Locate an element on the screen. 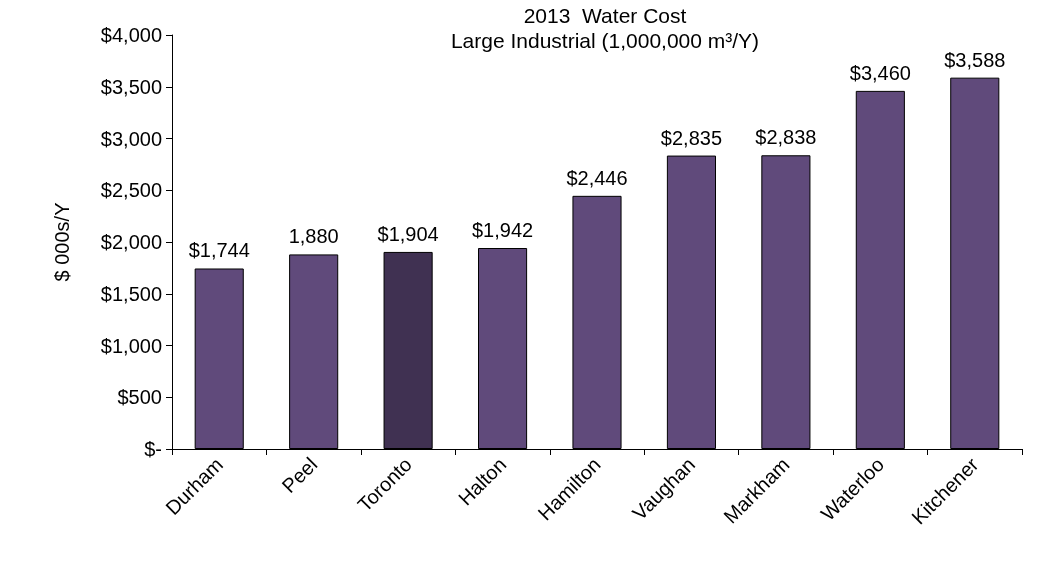 The height and width of the screenshot is (569, 1044). y-tick-label: $3,000 is located at coordinates (131, 138).